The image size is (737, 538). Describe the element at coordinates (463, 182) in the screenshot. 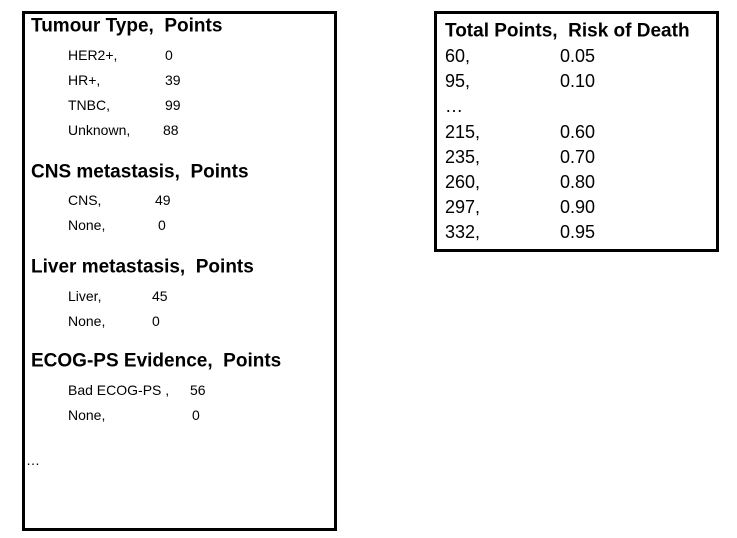

I see `total-points: 260,` at that location.